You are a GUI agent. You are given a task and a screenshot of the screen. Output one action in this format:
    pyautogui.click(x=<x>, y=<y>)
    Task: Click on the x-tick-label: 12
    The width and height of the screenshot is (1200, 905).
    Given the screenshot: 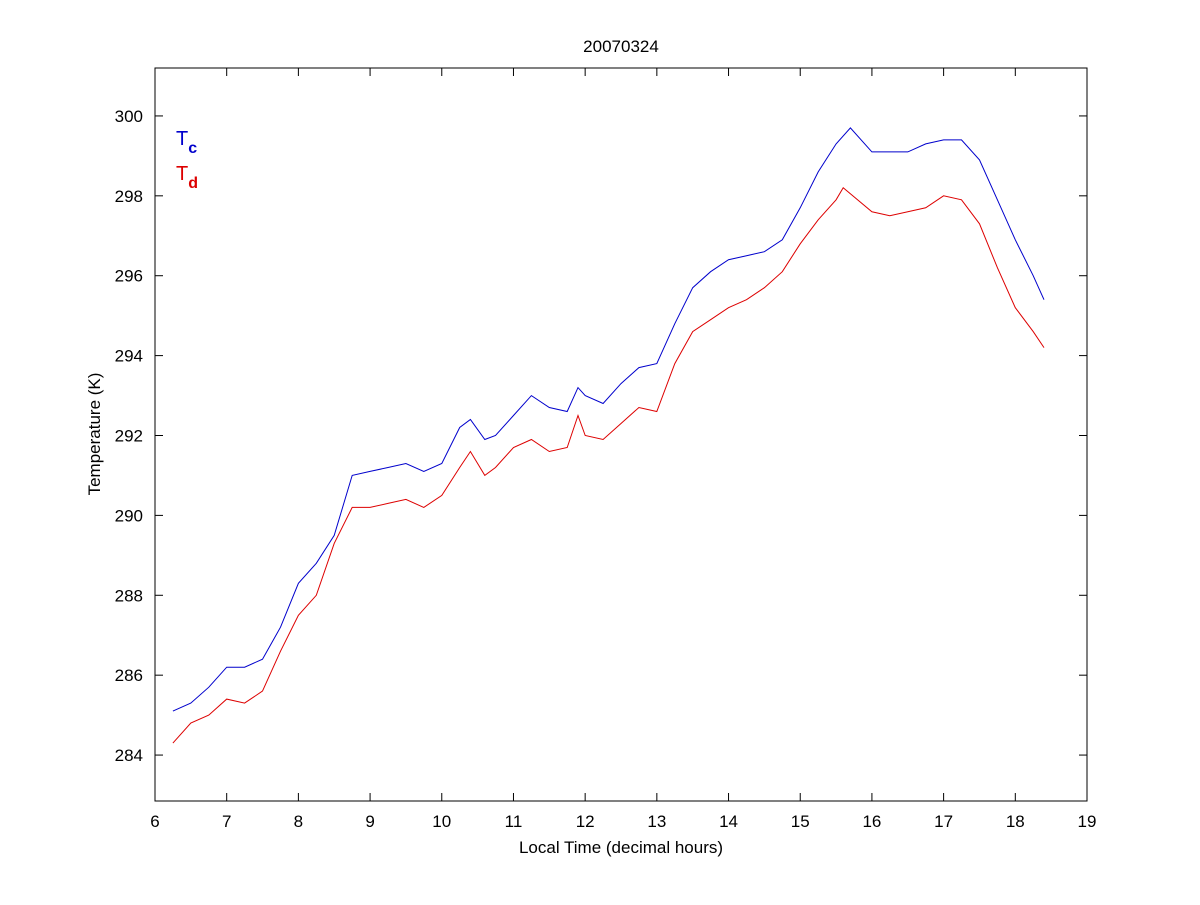 What is the action you would take?
    pyautogui.click(x=585, y=821)
    